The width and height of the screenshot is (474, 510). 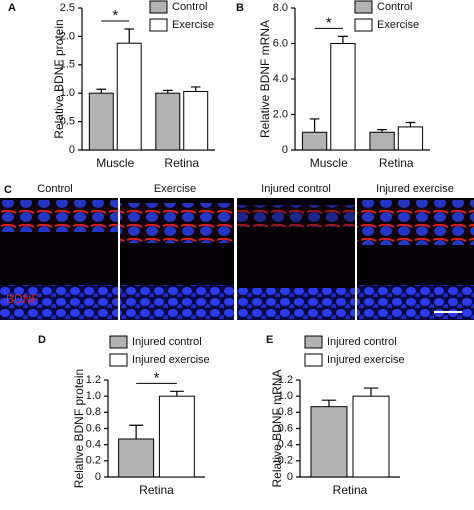 I want to click on panel-label: A, so click(x=12, y=8).